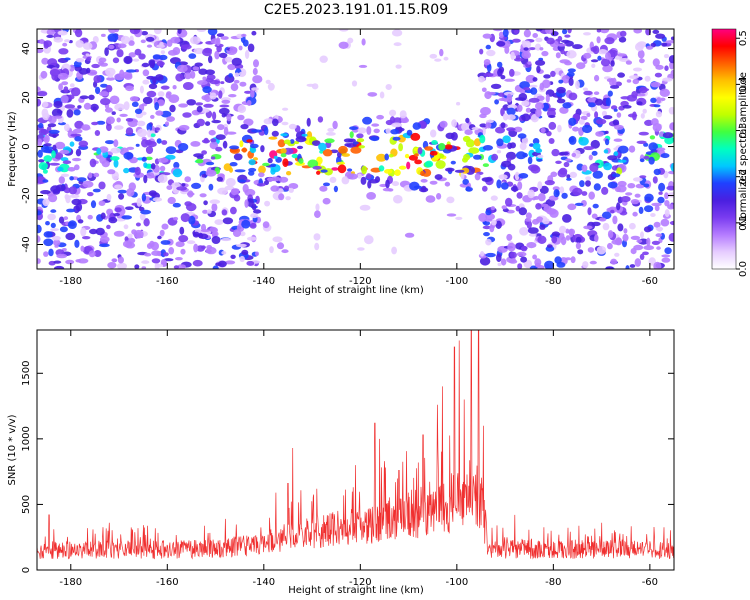 Image resolution: width=750 pixels, height=600 pixels. Describe the element at coordinates (456, 582) in the screenshot. I see `x-tick-label: -100` at that location.